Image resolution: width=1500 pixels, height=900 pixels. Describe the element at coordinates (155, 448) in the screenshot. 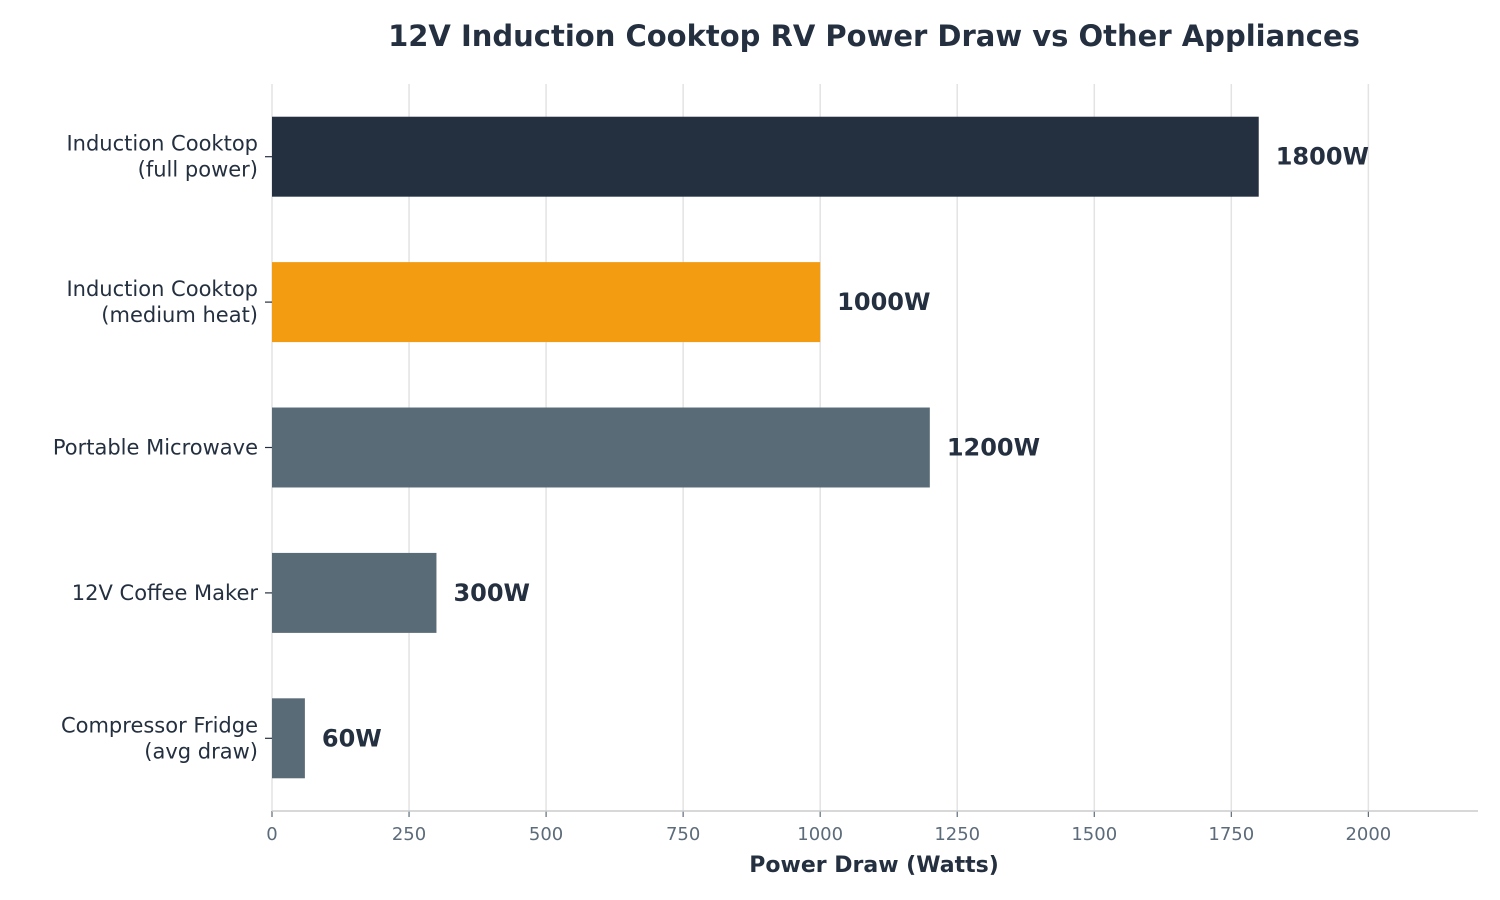

I see `category-label-2: Portable Microwave` at that location.